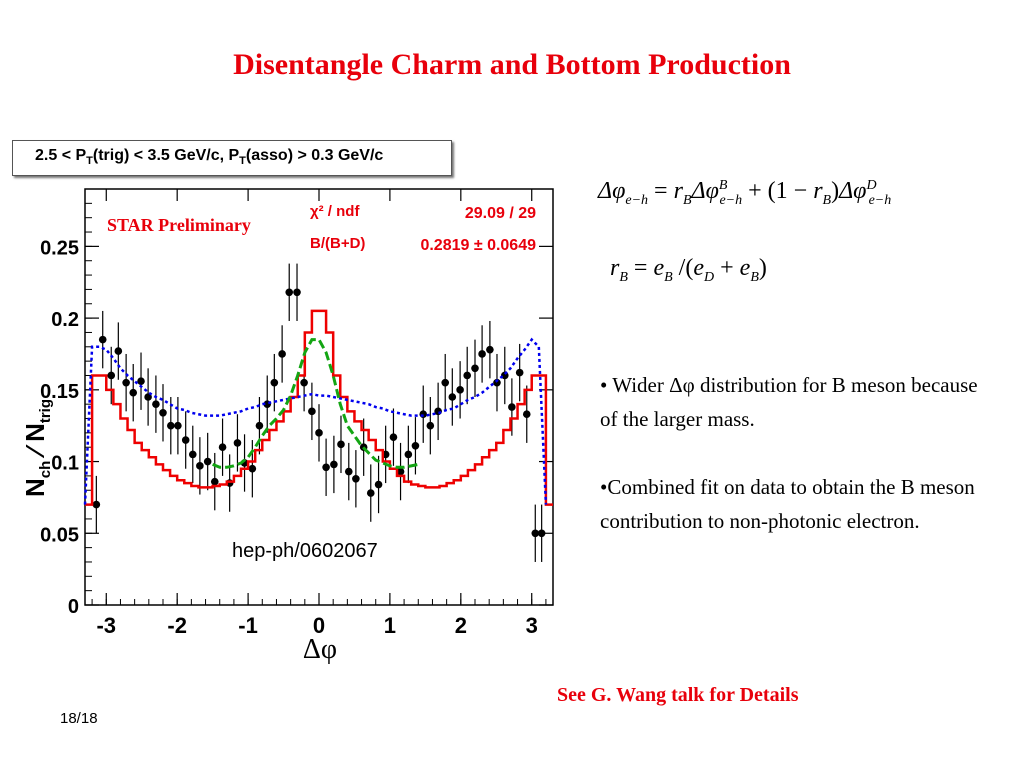  I want to click on reference-label: hep-ph/0602067, so click(305, 551).